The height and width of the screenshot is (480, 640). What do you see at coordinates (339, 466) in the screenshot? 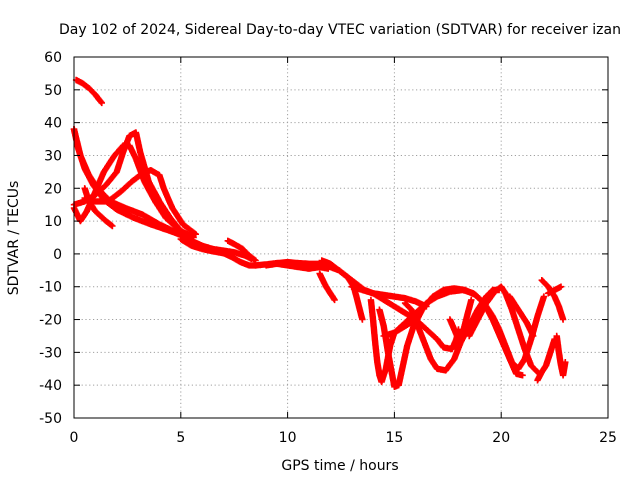
I see `x-axis-label: GPS time / hours` at bounding box center [339, 466].